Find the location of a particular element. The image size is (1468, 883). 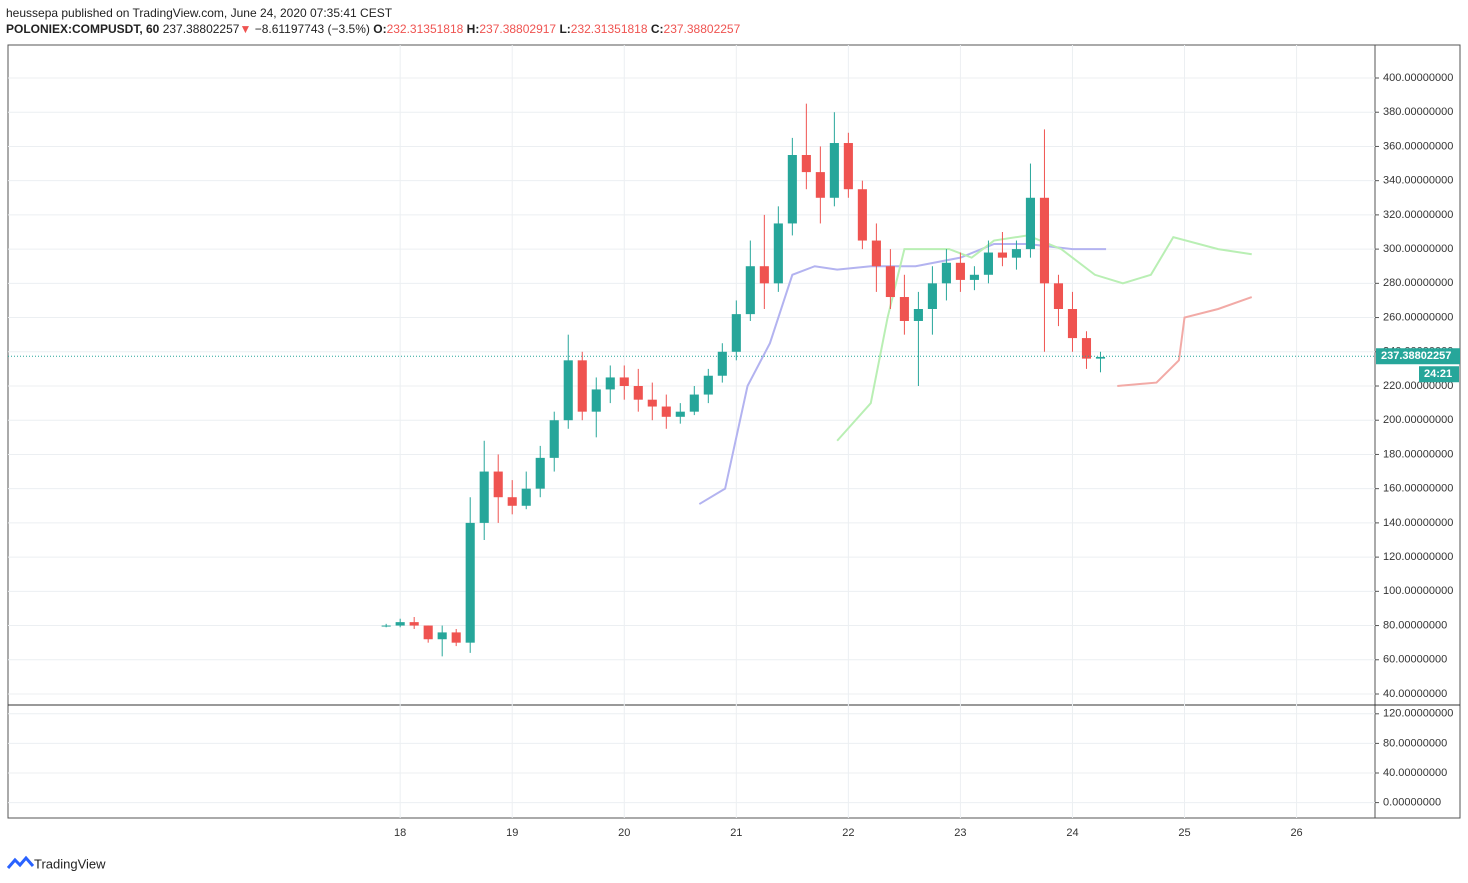

x-tick-label: 21 is located at coordinates (736, 833).